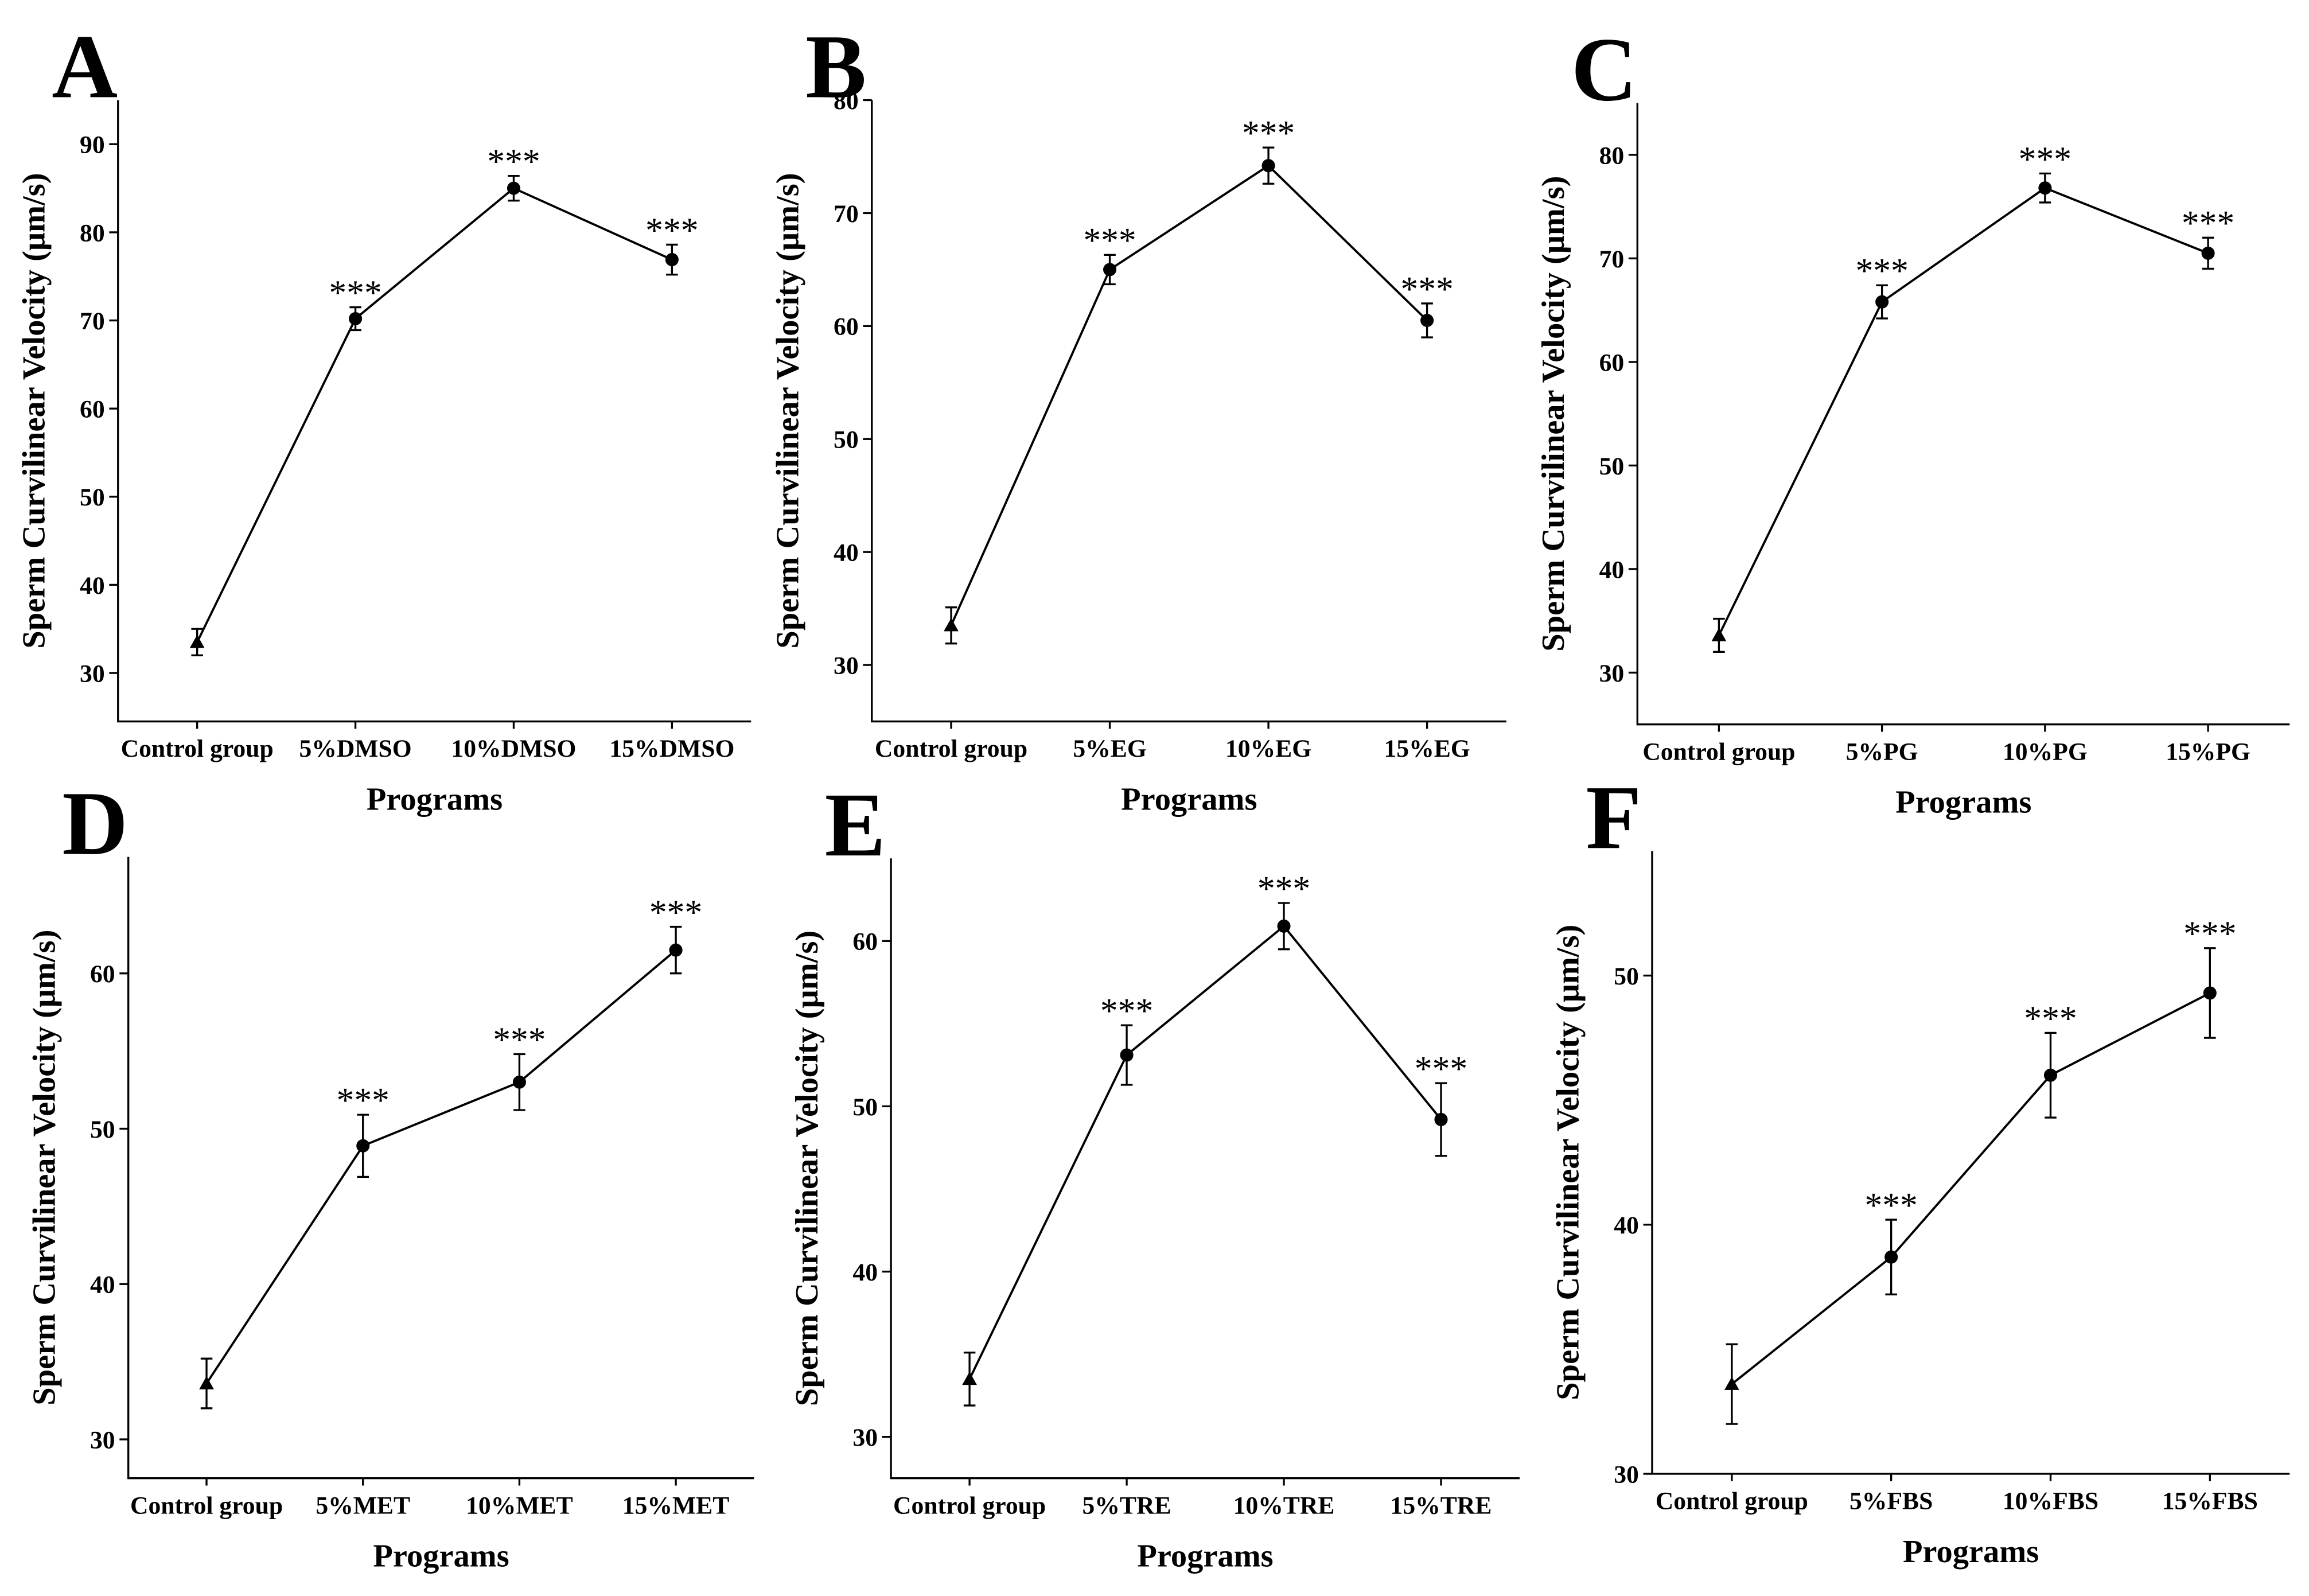 The width and height of the screenshot is (2309, 1596). What do you see at coordinates (363, 1505) in the screenshot?
I see `x-tick-label: 5%MET` at bounding box center [363, 1505].